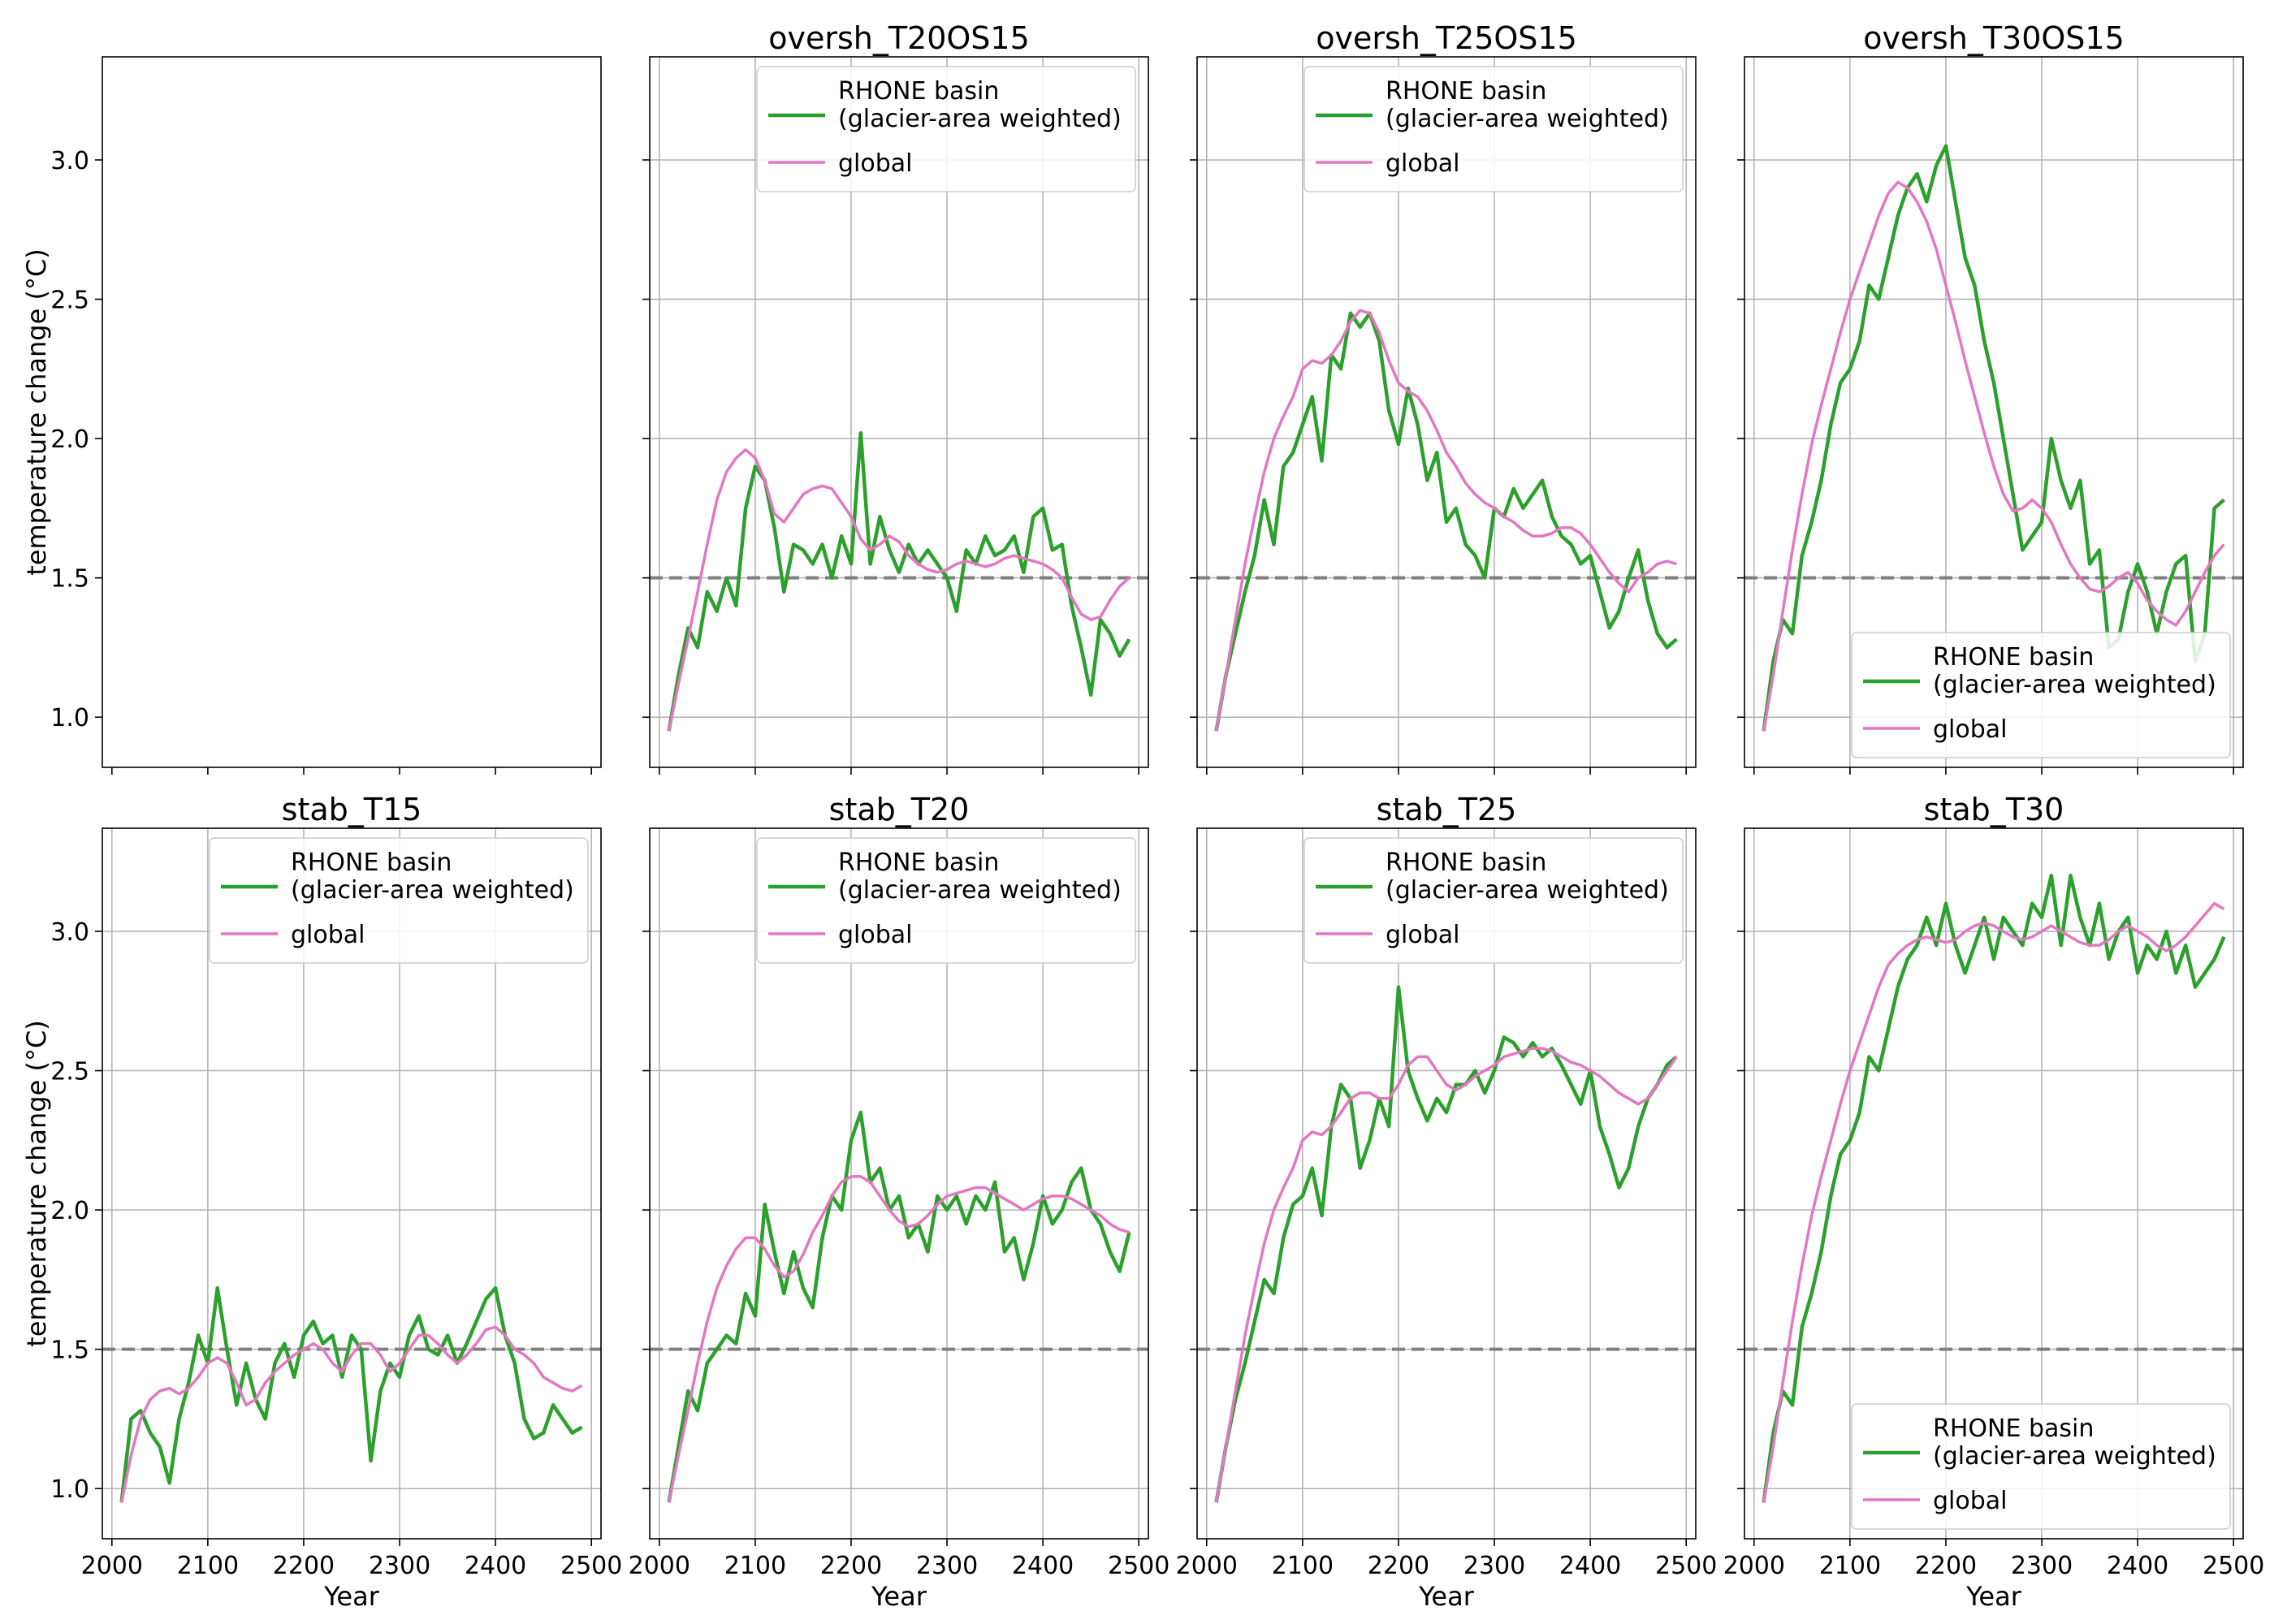  Describe the element at coordinates (1994, 38) in the screenshot. I see `panel-title: oversh_T30OS15` at that location.